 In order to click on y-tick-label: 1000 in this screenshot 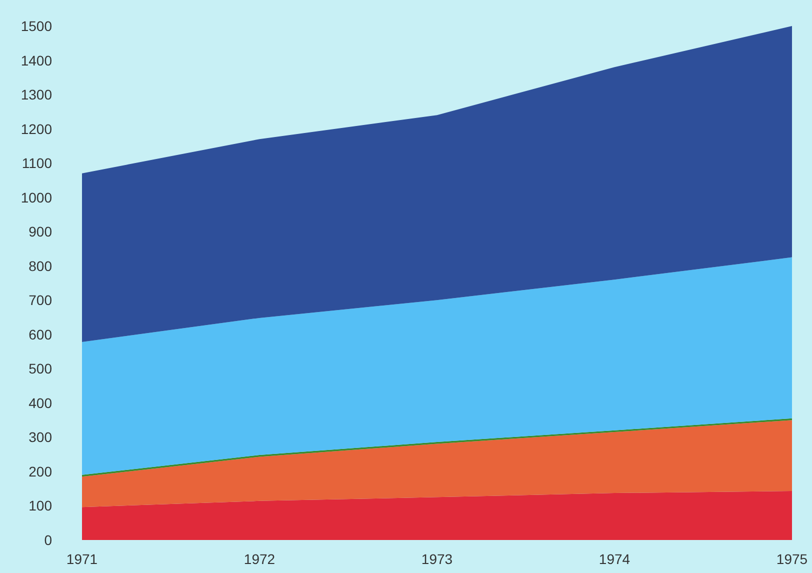, I will do `click(36, 197)`.